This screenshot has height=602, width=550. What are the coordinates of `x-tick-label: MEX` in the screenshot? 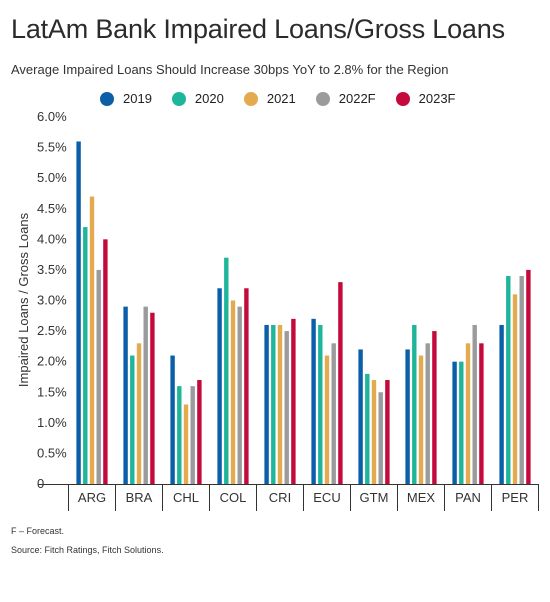 It's located at (421, 497).